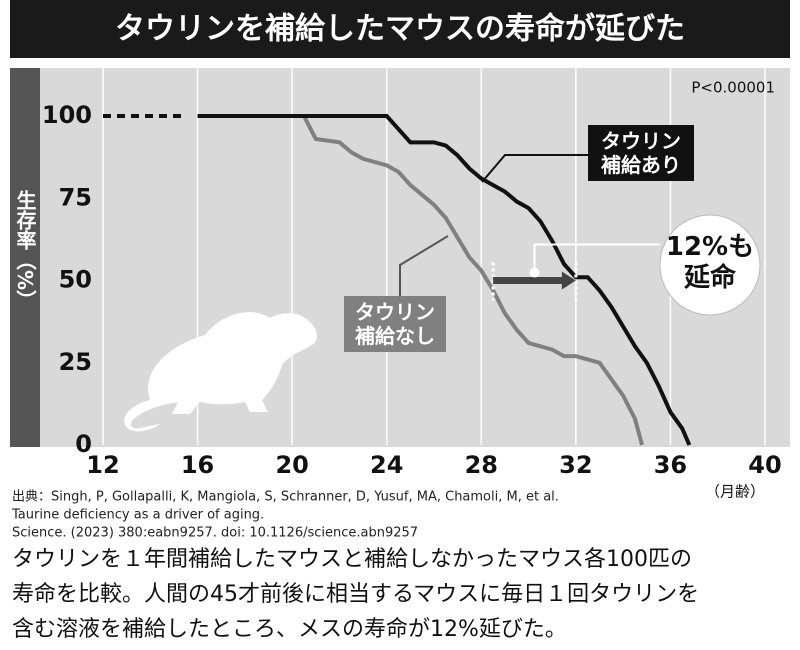 Image resolution: width=800 pixels, height=650 pixels. I want to click on arrow-head, so click(568, 280).